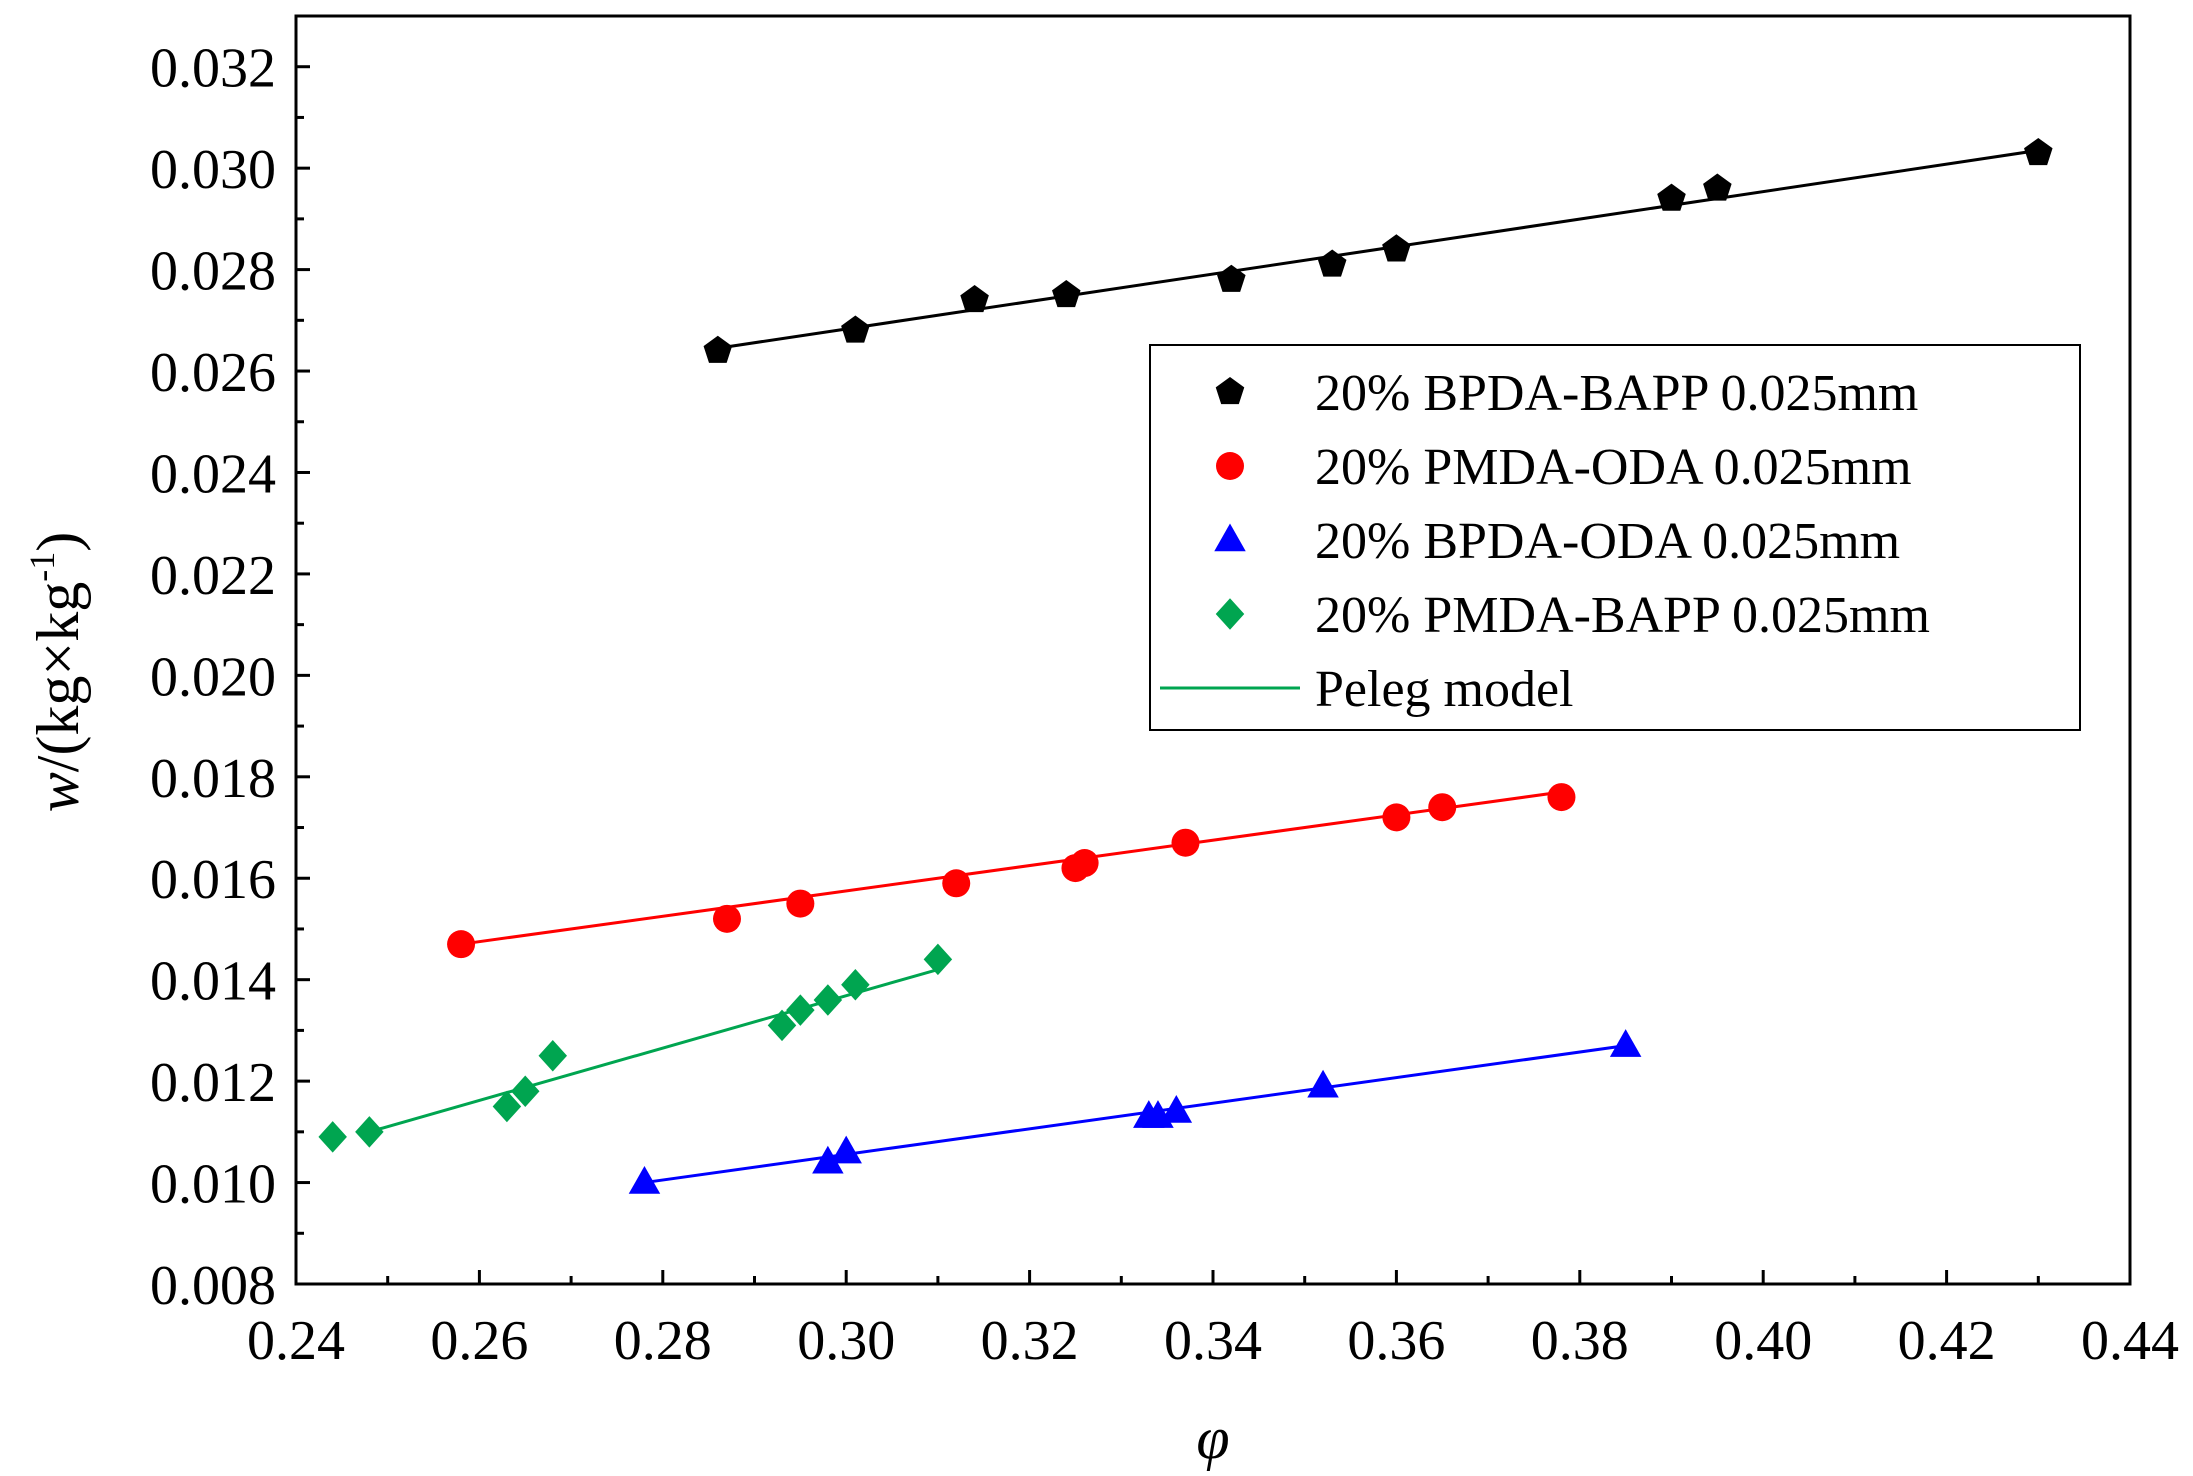  Describe the element at coordinates (213, 1083) in the screenshot. I see `y-tick-label: 0.012` at that location.